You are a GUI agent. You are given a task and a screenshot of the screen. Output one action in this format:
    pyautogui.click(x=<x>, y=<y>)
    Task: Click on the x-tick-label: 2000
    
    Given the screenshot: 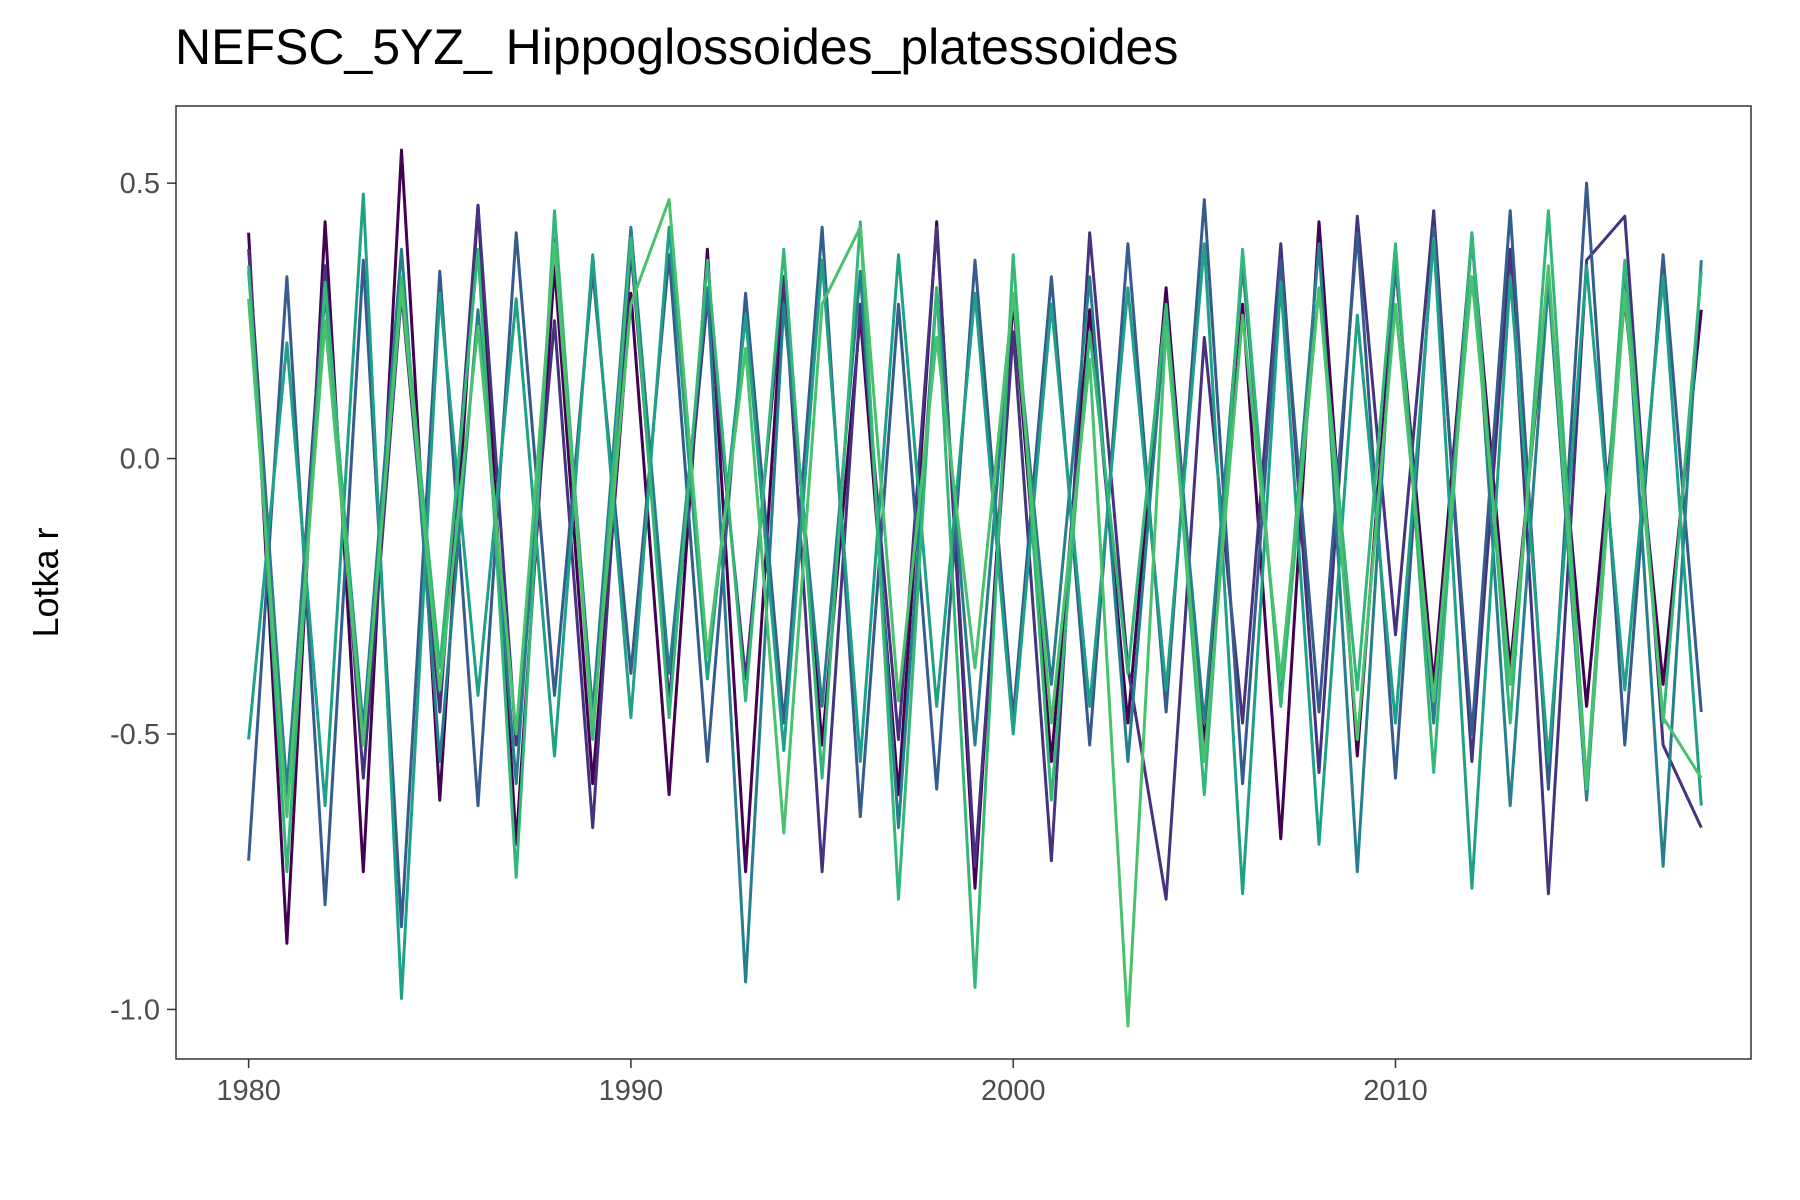 What is the action you would take?
    pyautogui.click(x=1013, y=1091)
    